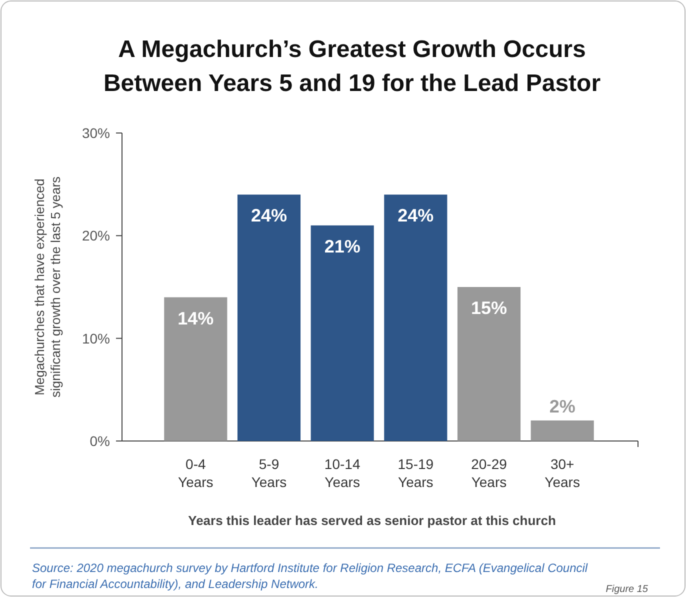 The image size is (686, 597). I want to click on x-tick-label: 5-9 Years, so click(269, 473).